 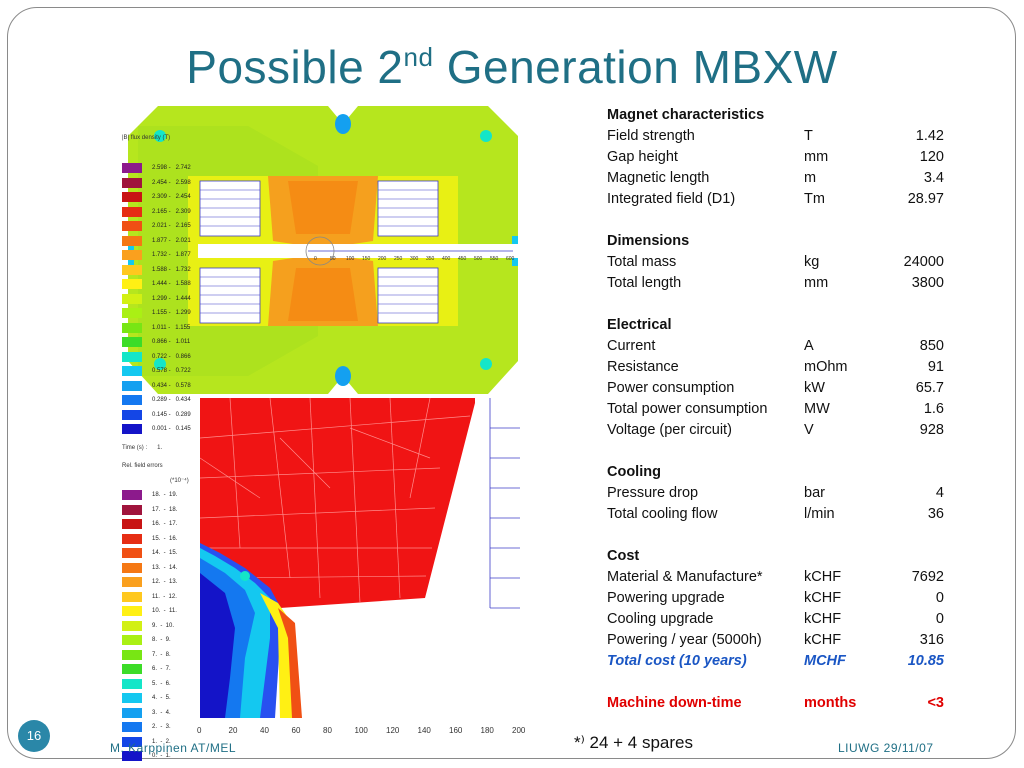 I want to click on legend-row: 2.598 - 2.742, so click(x=162, y=168).